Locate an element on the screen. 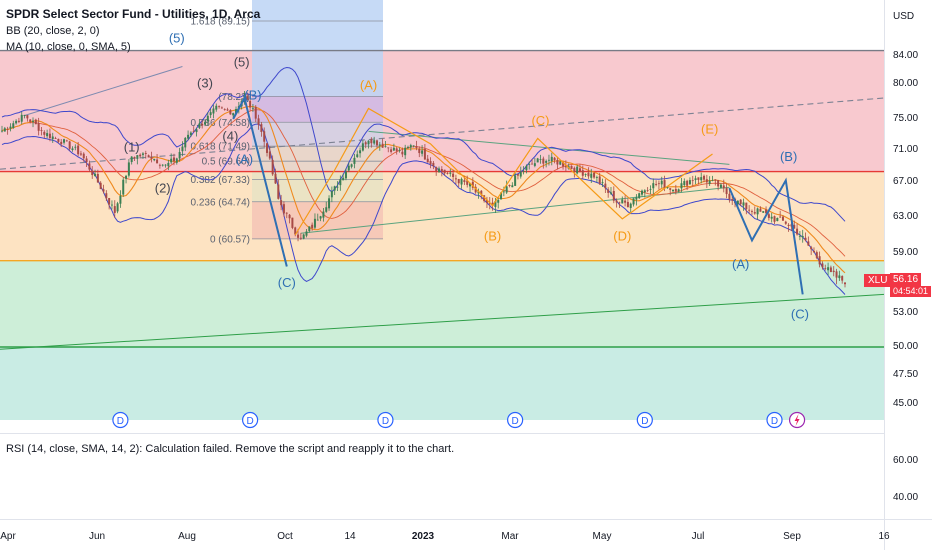 This screenshot has height=550, width=932. price-tick-label: 71.00 is located at coordinates (906, 149).